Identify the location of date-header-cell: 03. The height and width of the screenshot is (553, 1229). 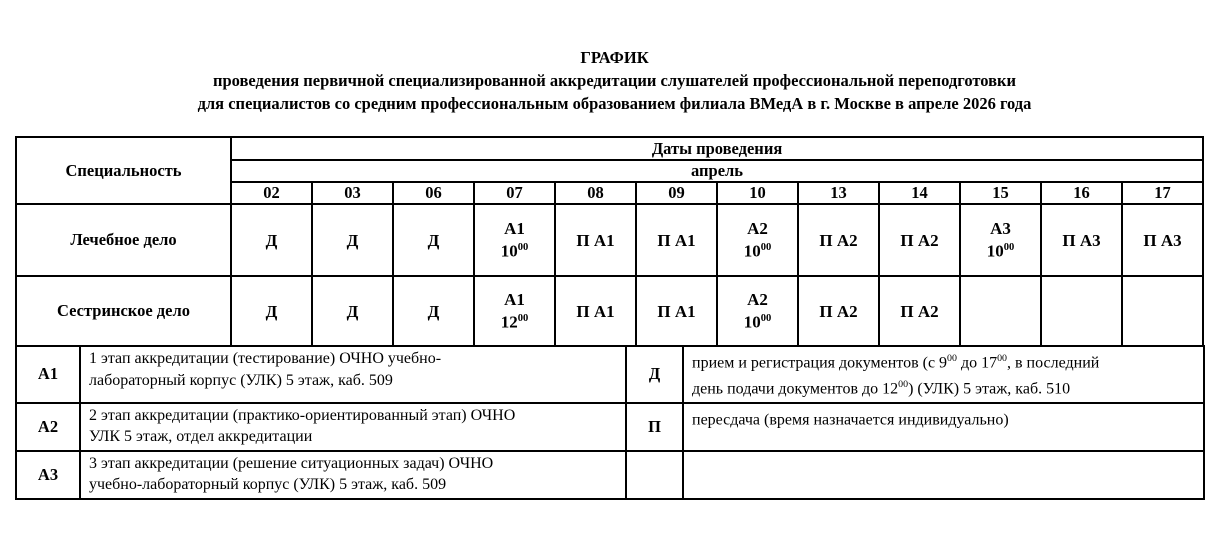
(352, 193).